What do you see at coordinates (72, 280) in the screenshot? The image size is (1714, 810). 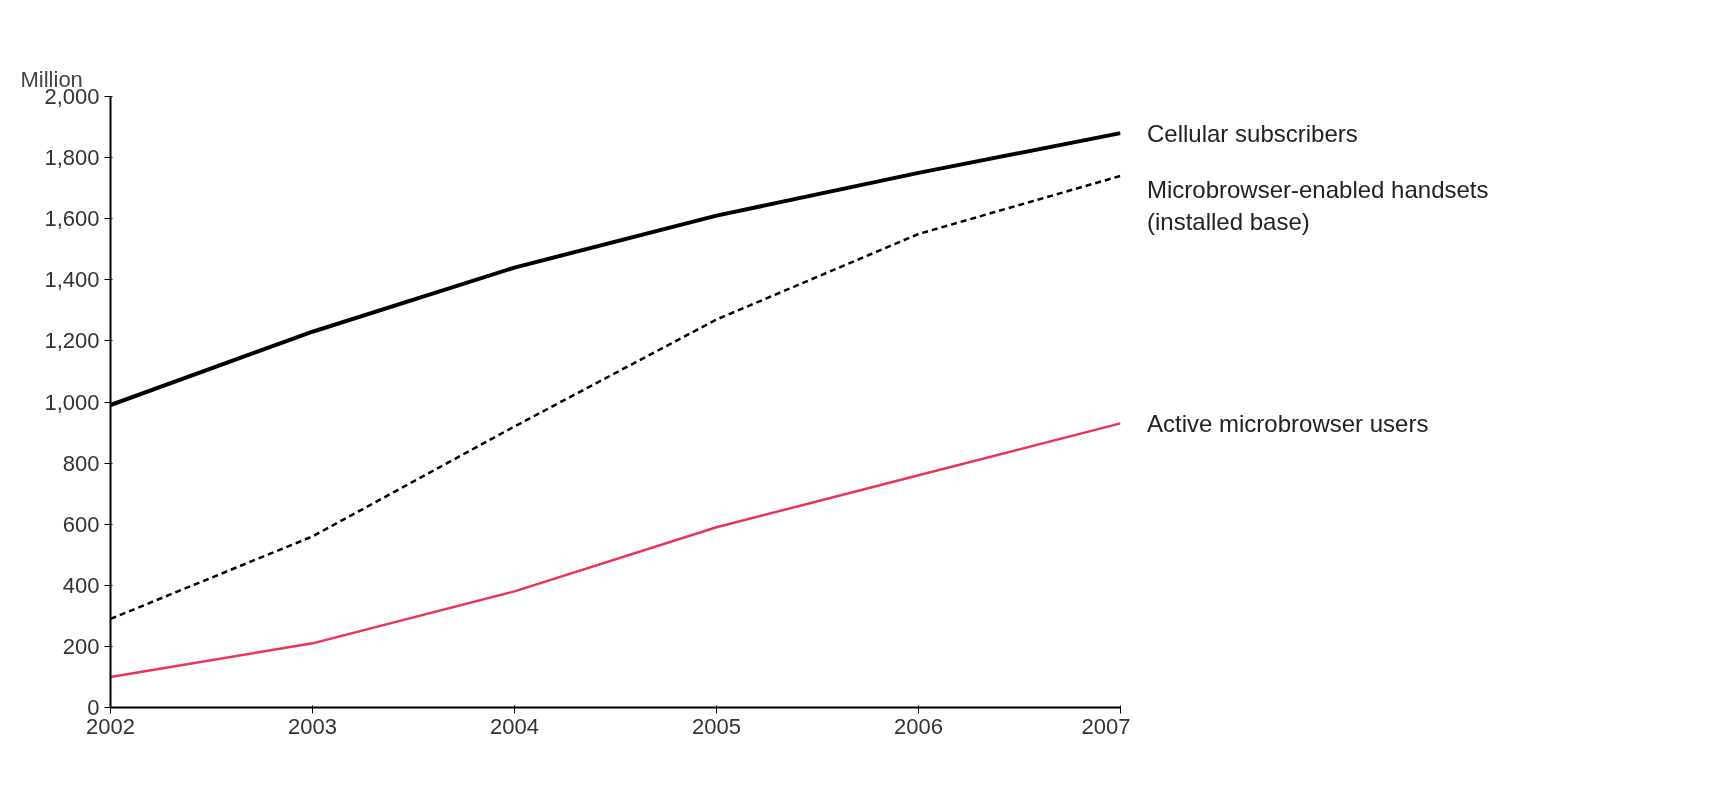 I see `y-tick-label: 1,400` at bounding box center [72, 280].